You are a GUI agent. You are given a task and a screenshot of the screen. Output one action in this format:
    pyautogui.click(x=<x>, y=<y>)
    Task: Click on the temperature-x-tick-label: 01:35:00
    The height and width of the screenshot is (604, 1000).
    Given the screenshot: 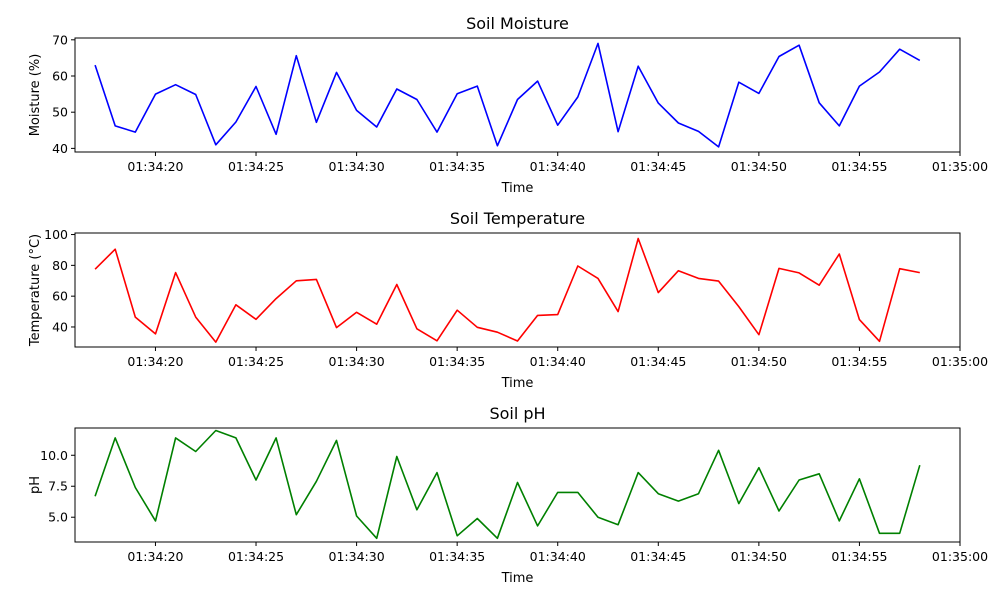 What is the action you would take?
    pyautogui.click(x=960, y=361)
    